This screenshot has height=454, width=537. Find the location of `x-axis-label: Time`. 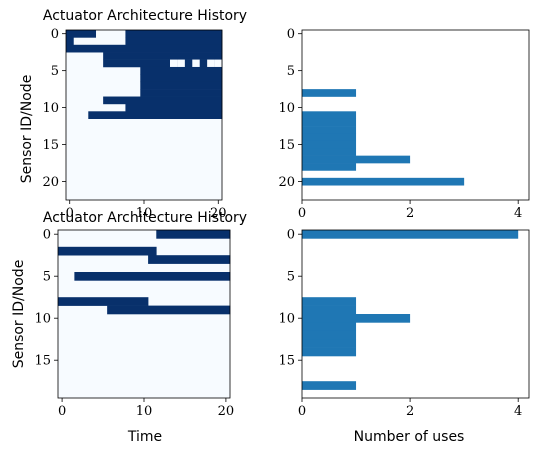

x-axis-label: Time is located at coordinates (144, 437).